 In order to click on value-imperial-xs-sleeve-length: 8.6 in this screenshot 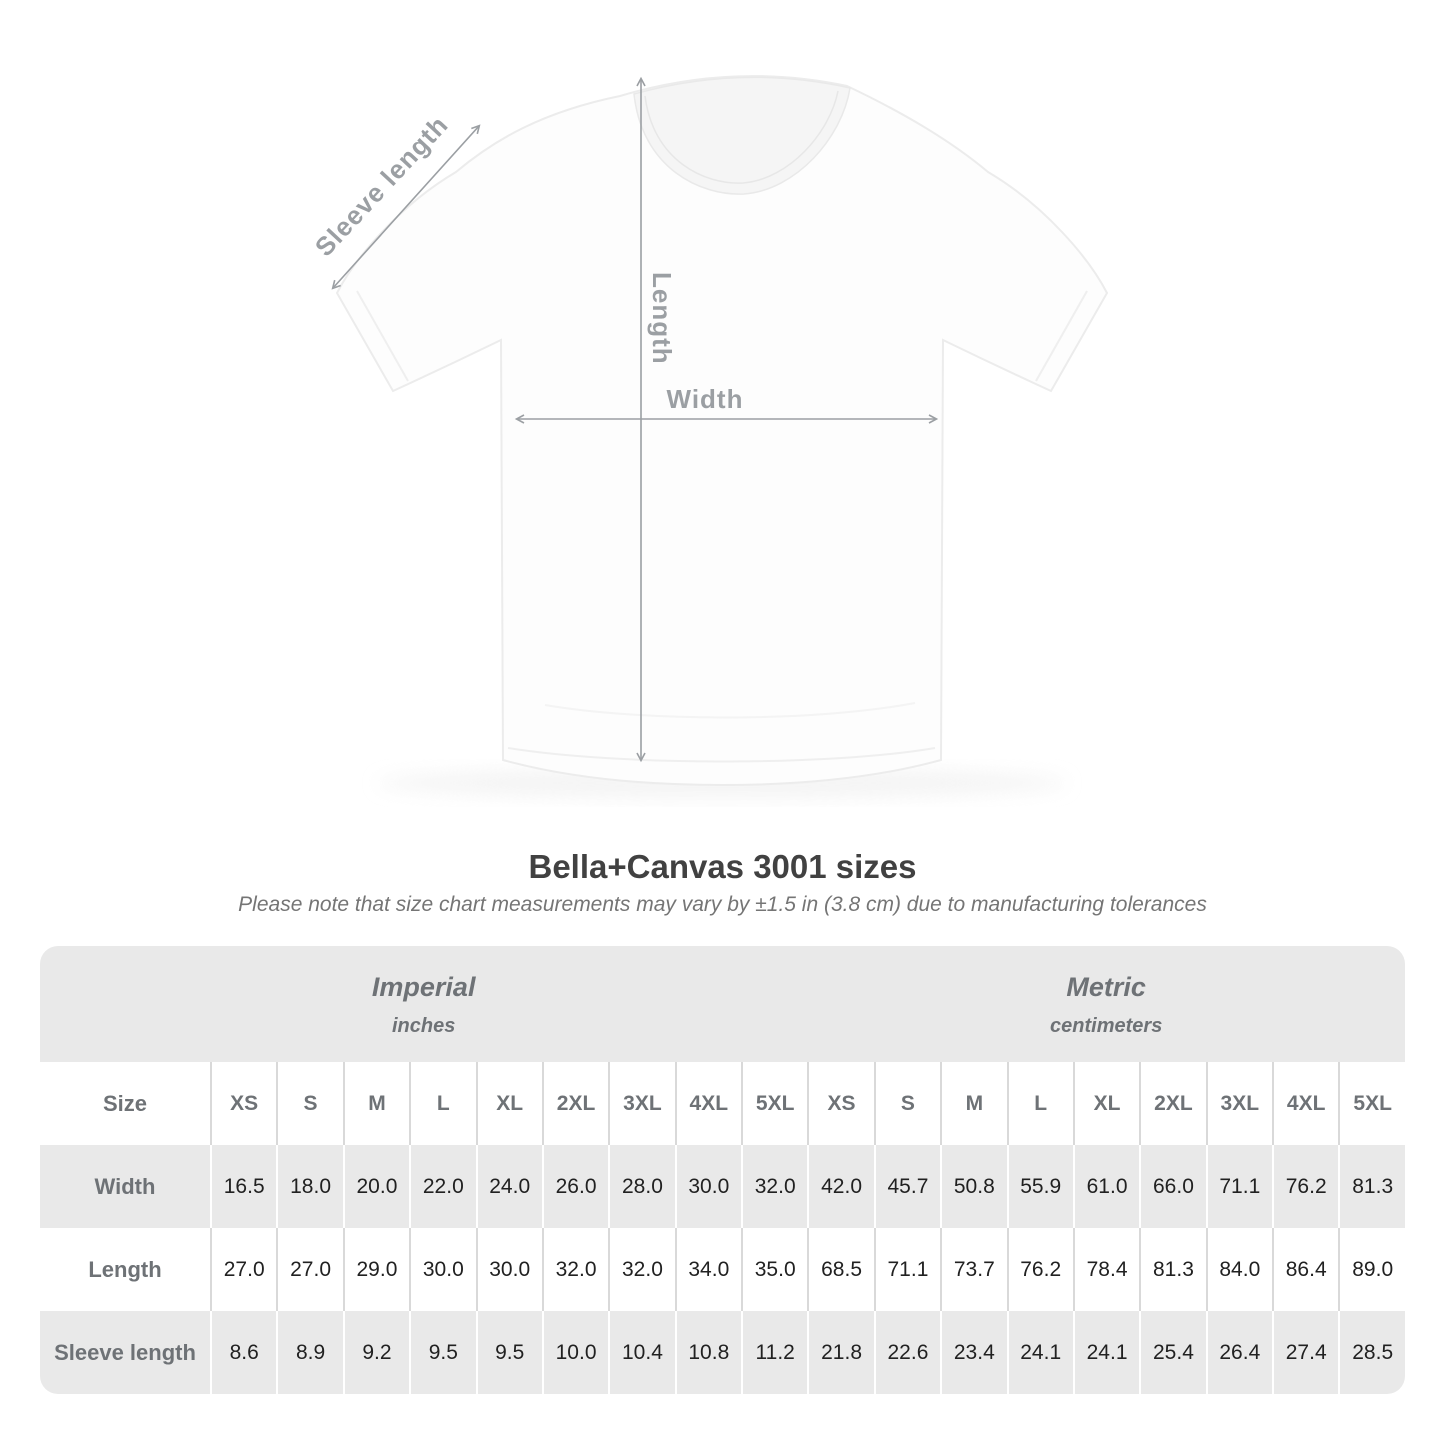, I will do `click(243, 1352)`.